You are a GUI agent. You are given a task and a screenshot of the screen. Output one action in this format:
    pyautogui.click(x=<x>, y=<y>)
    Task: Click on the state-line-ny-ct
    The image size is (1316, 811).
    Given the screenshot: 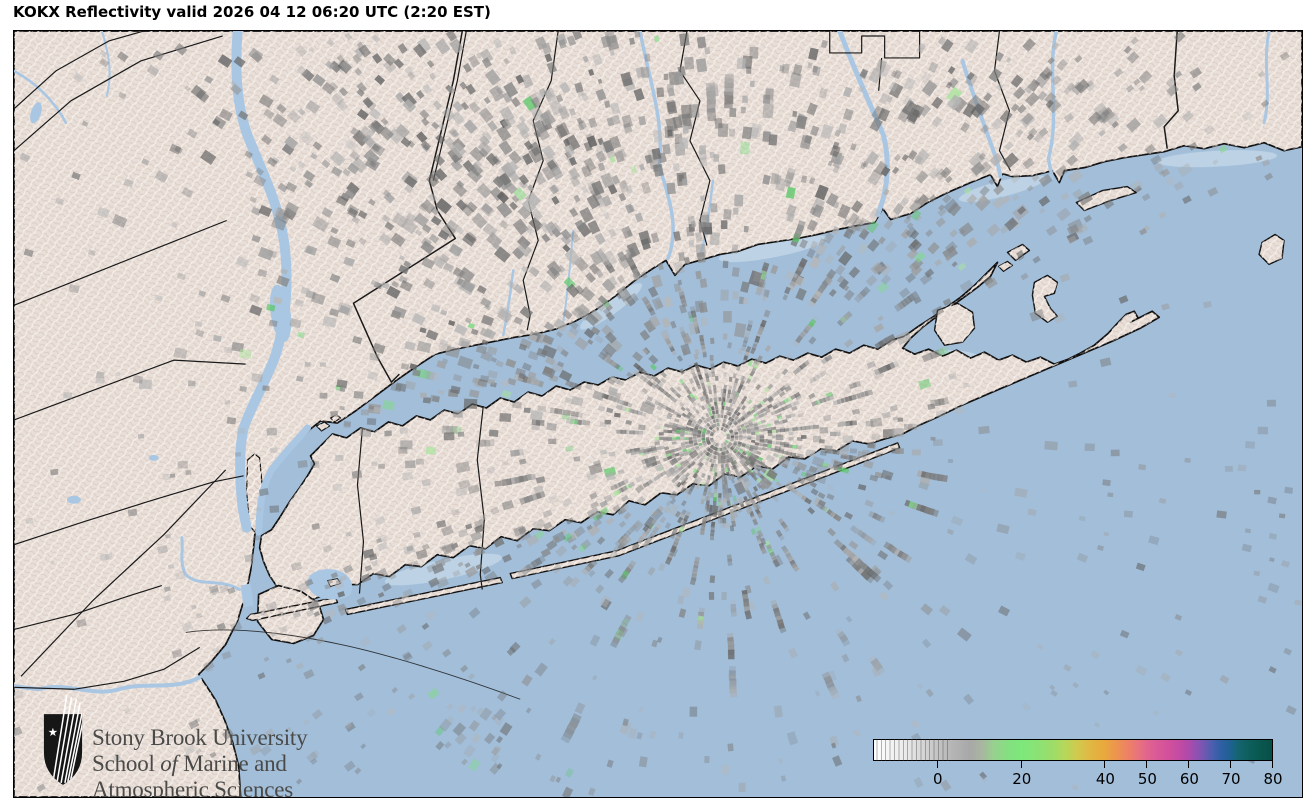 What is the action you would take?
    pyautogui.click(x=408, y=207)
    